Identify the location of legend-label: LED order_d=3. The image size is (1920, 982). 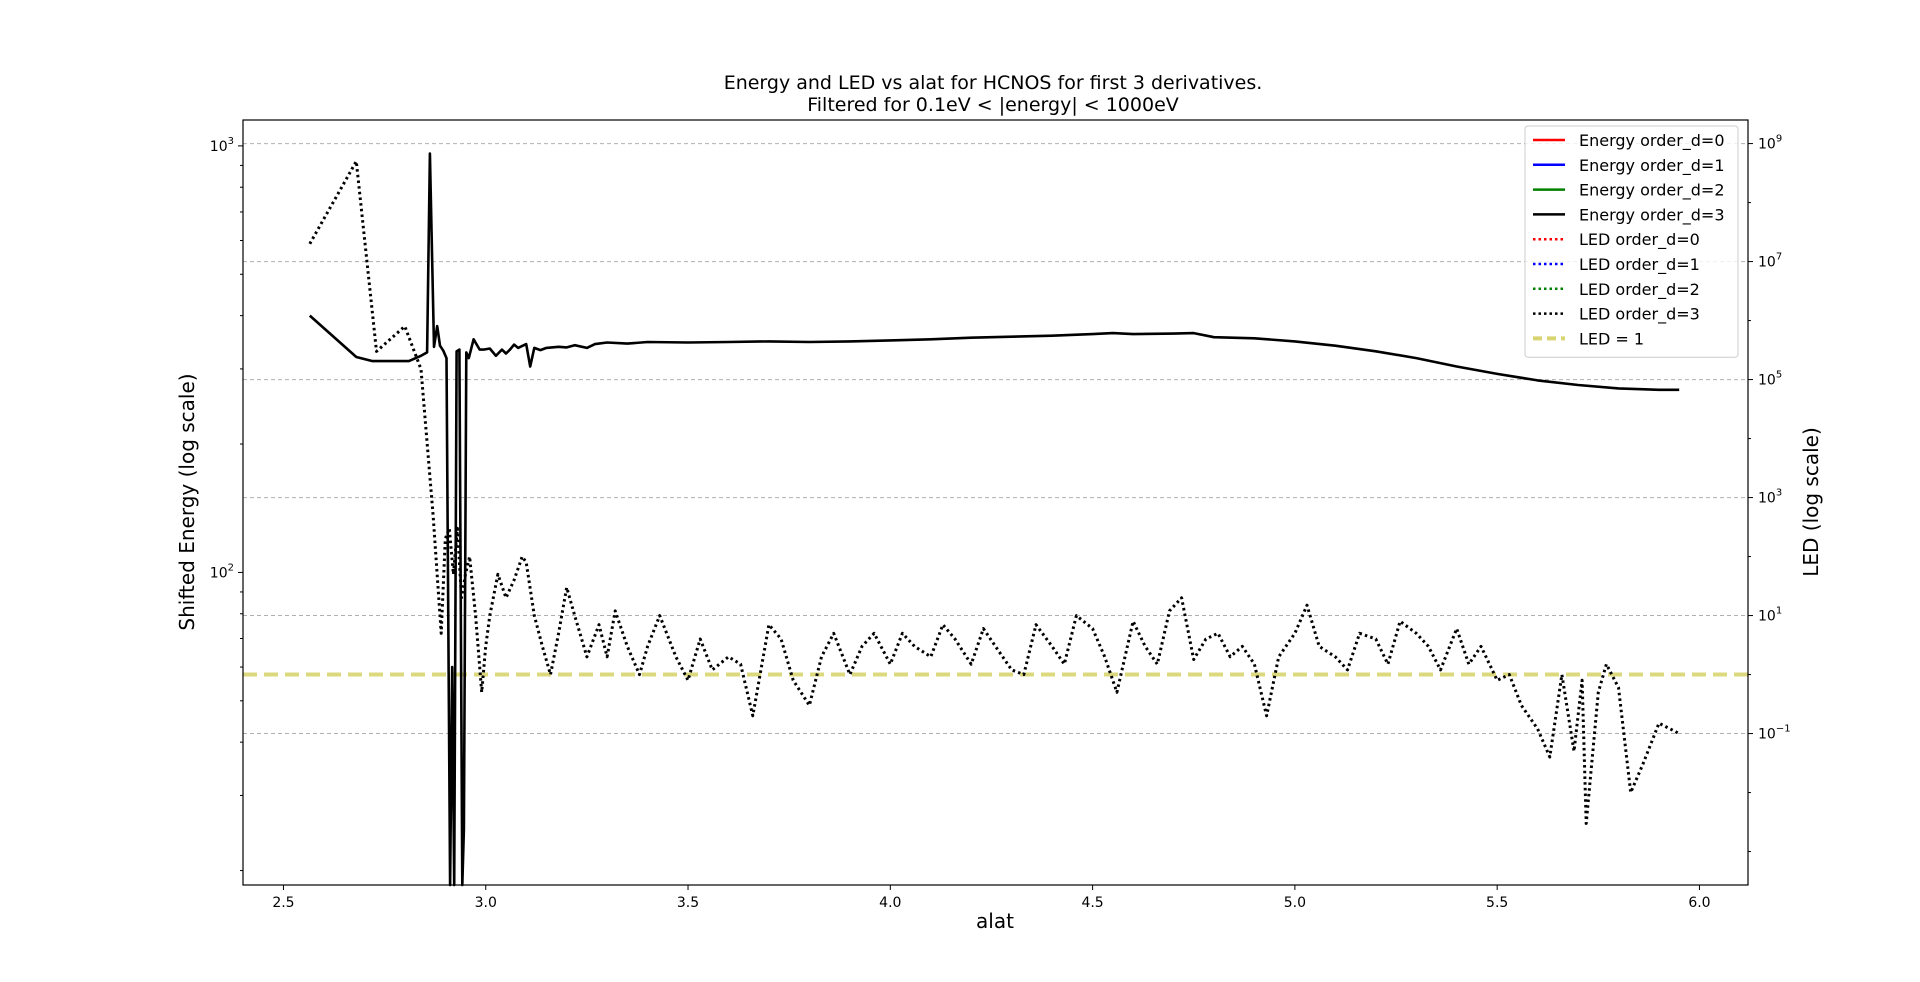
(1639, 315).